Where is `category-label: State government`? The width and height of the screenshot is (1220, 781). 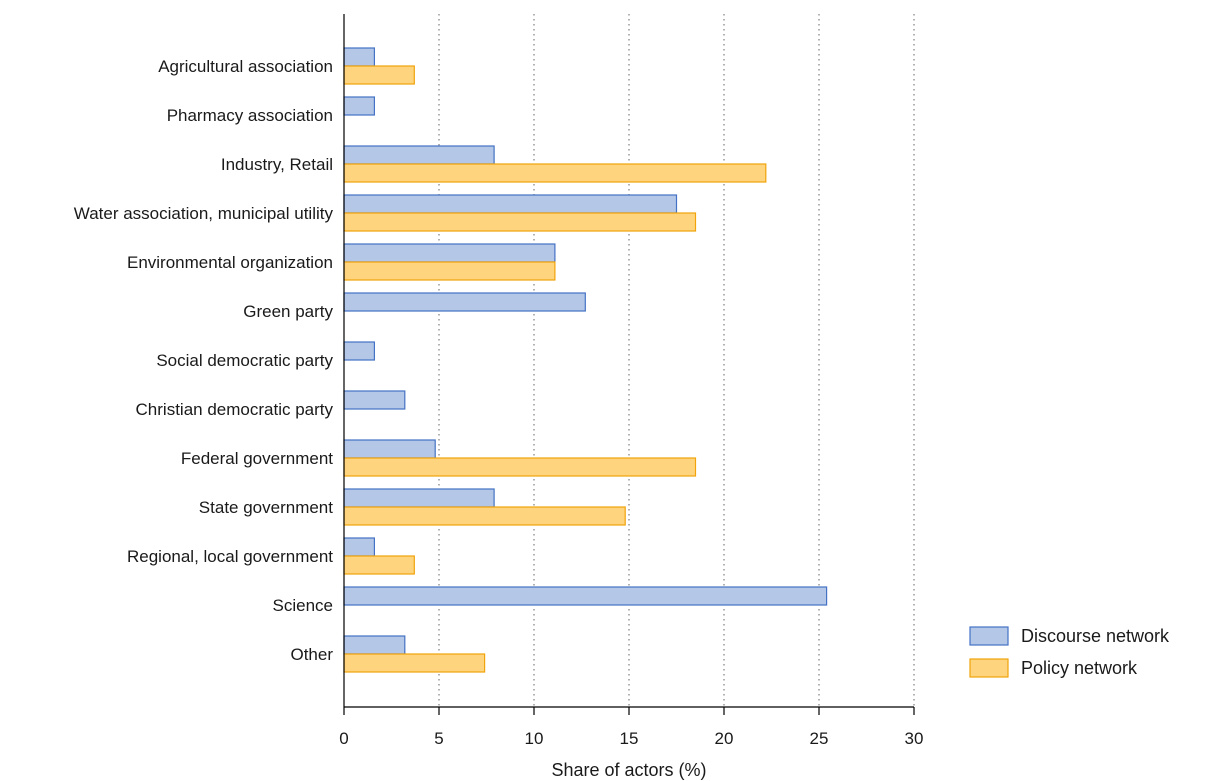 category-label: State government is located at coordinates (266, 507).